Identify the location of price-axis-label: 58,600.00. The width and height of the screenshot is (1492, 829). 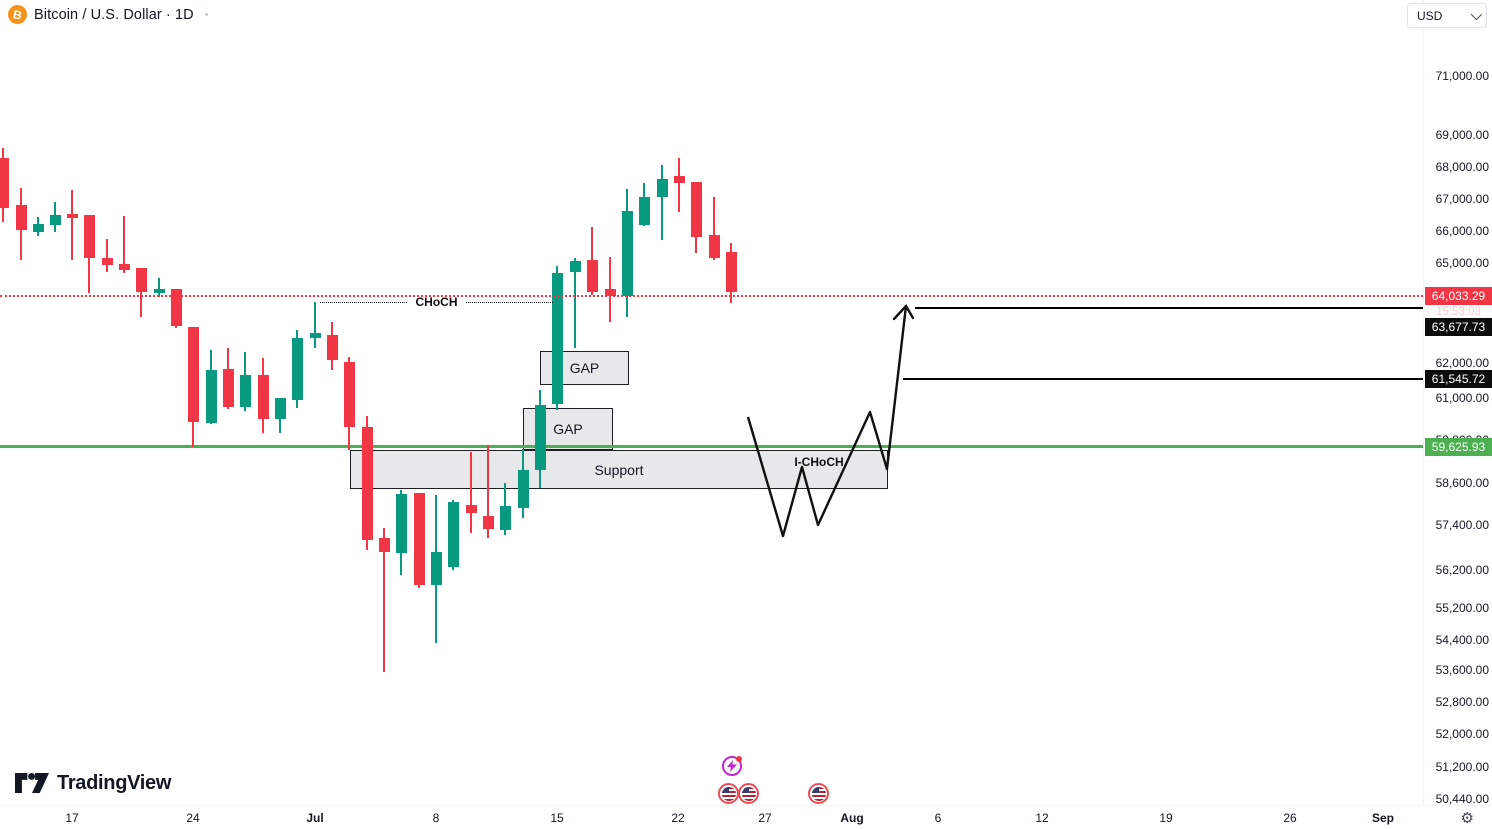
(1462, 483).